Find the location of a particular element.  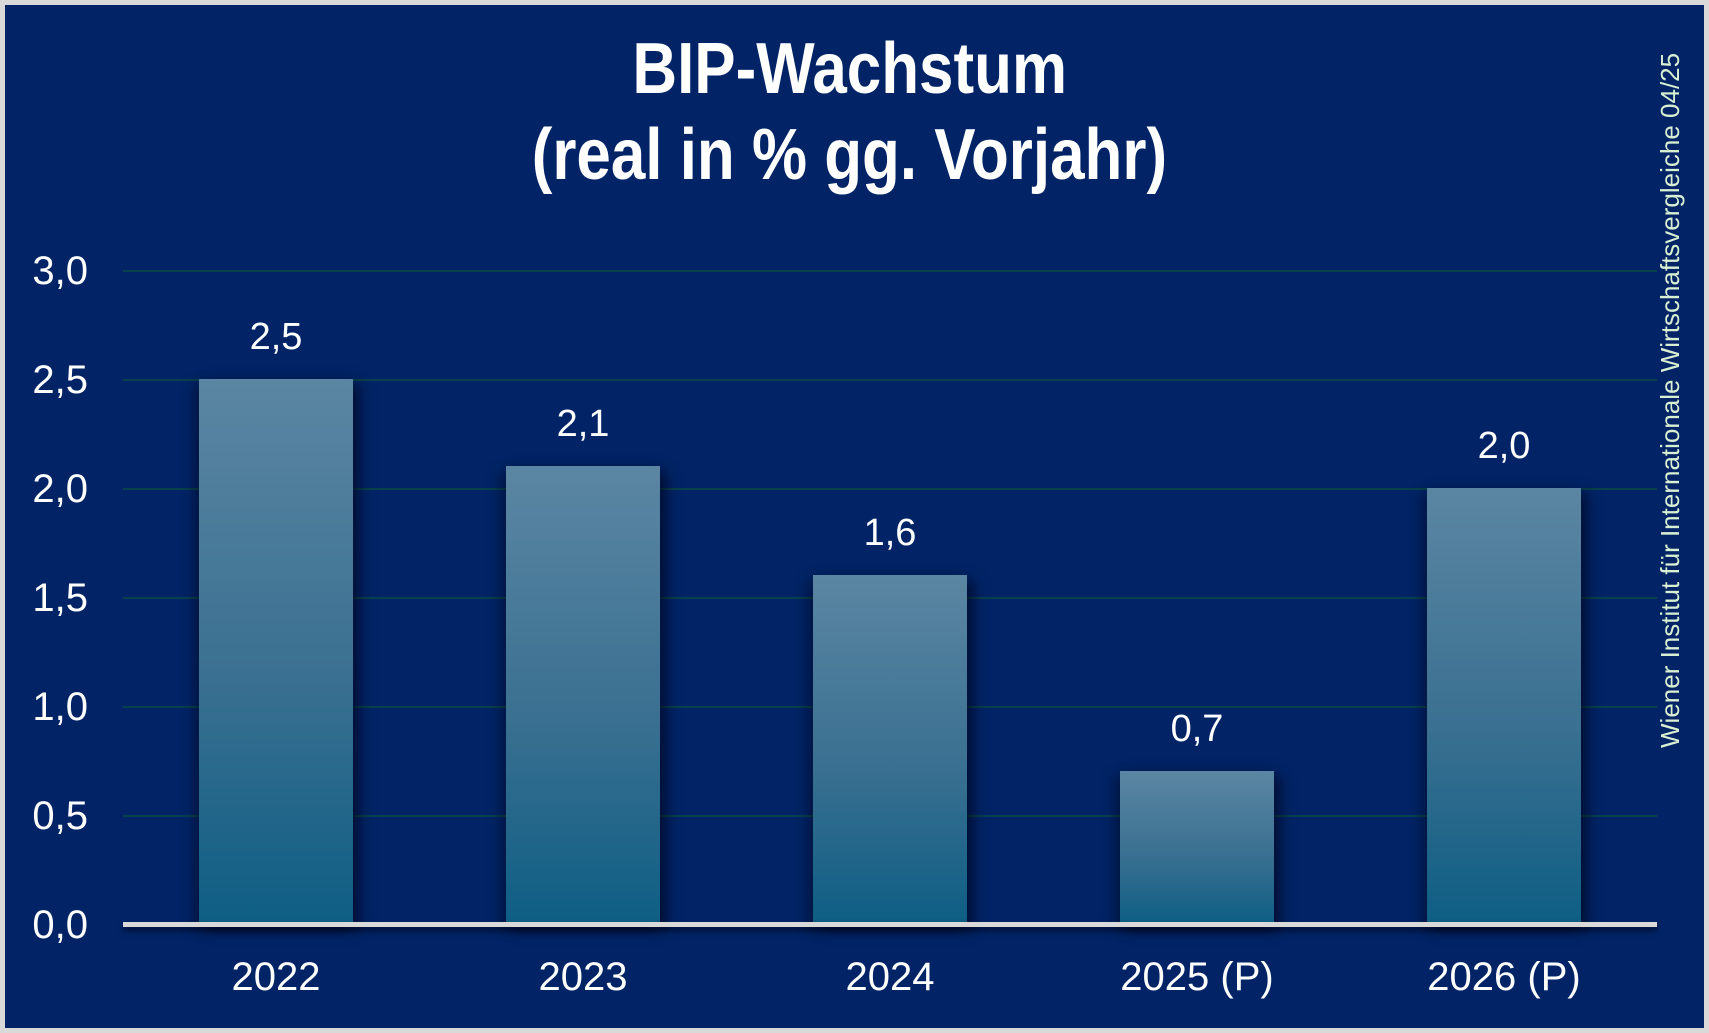

y-axis-tick-label: 3,0 is located at coordinates (60, 271).